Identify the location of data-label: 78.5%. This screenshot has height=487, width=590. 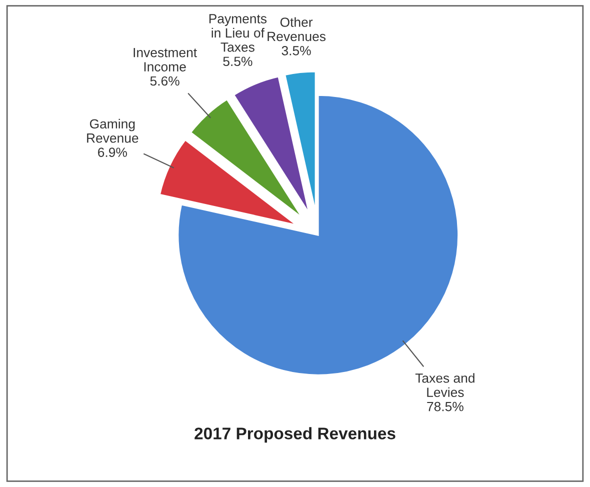
(445, 407).